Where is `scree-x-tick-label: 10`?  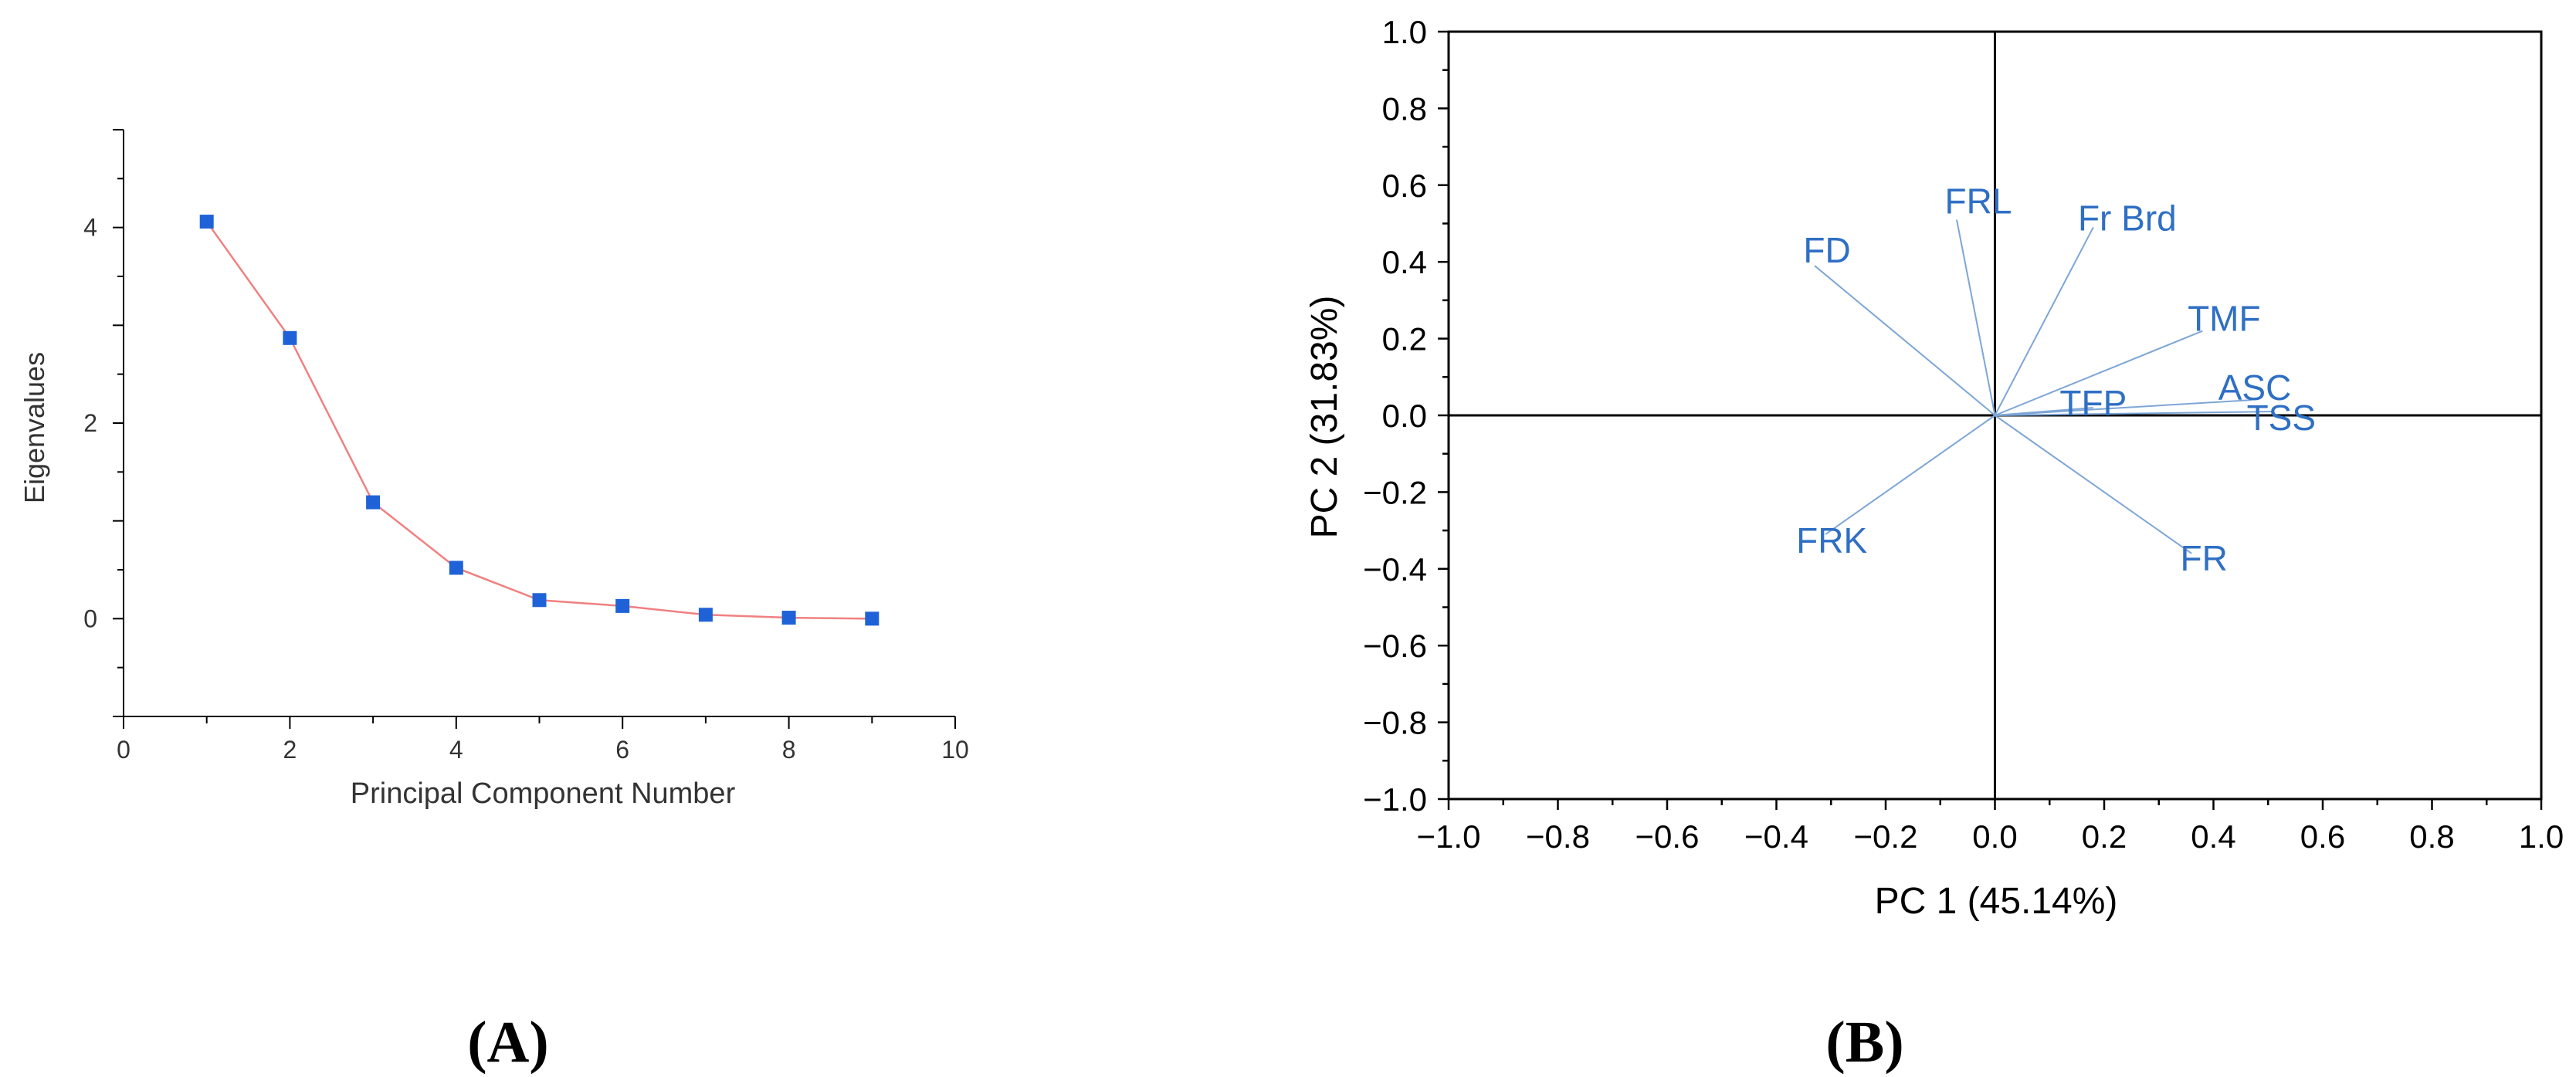 scree-x-tick-label: 10 is located at coordinates (955, 750).